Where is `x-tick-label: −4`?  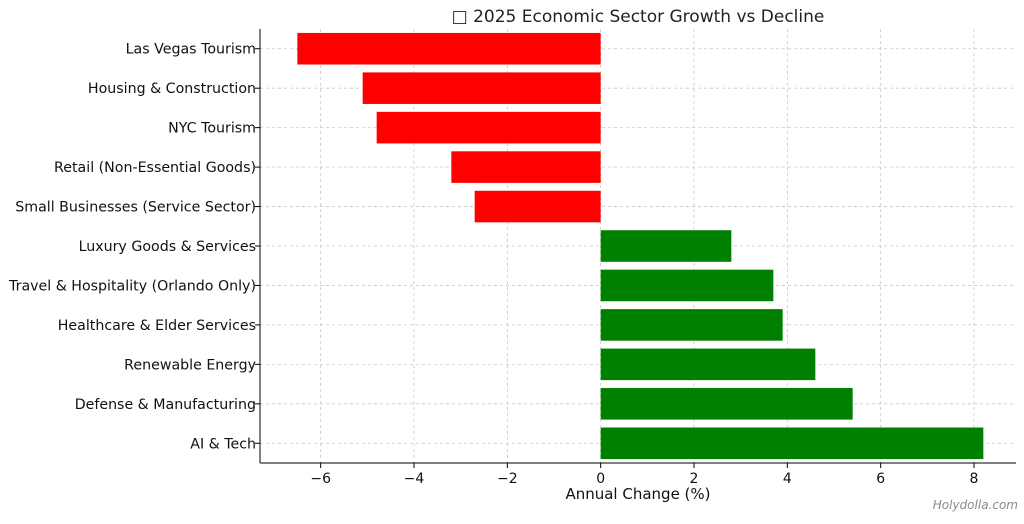 x-tick-label: −4 is located at coordinates (414, 479).